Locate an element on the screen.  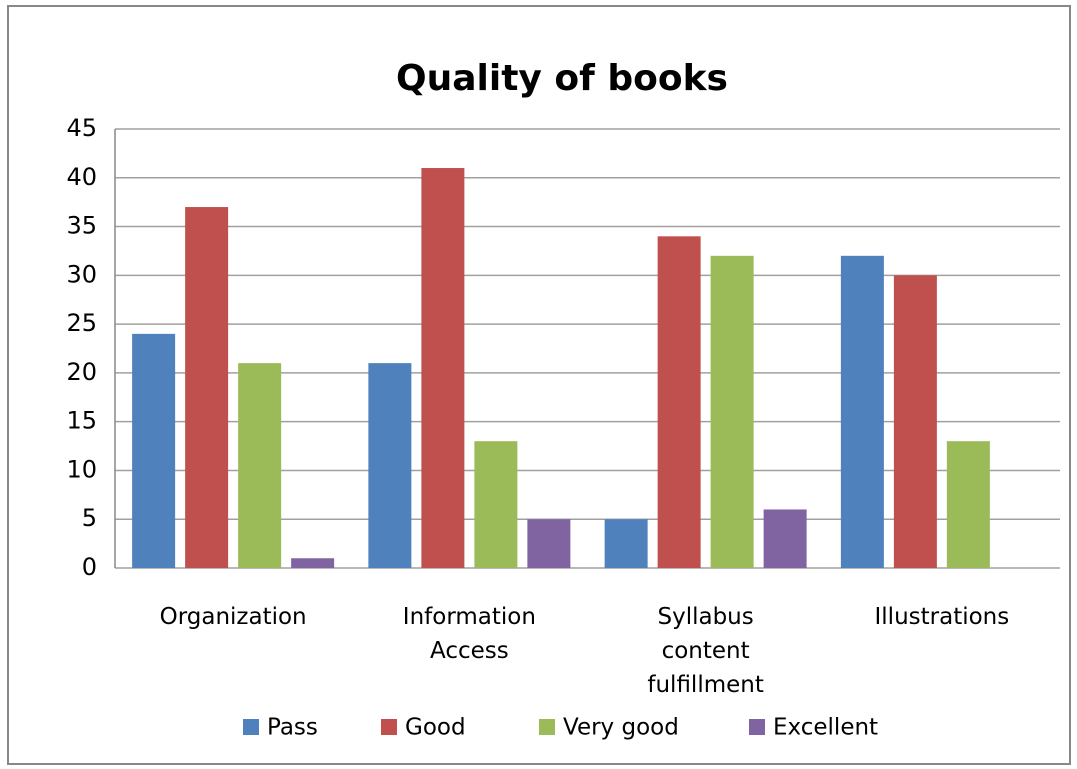
y-tick-label: 20 is located at coordinates (81, 372).